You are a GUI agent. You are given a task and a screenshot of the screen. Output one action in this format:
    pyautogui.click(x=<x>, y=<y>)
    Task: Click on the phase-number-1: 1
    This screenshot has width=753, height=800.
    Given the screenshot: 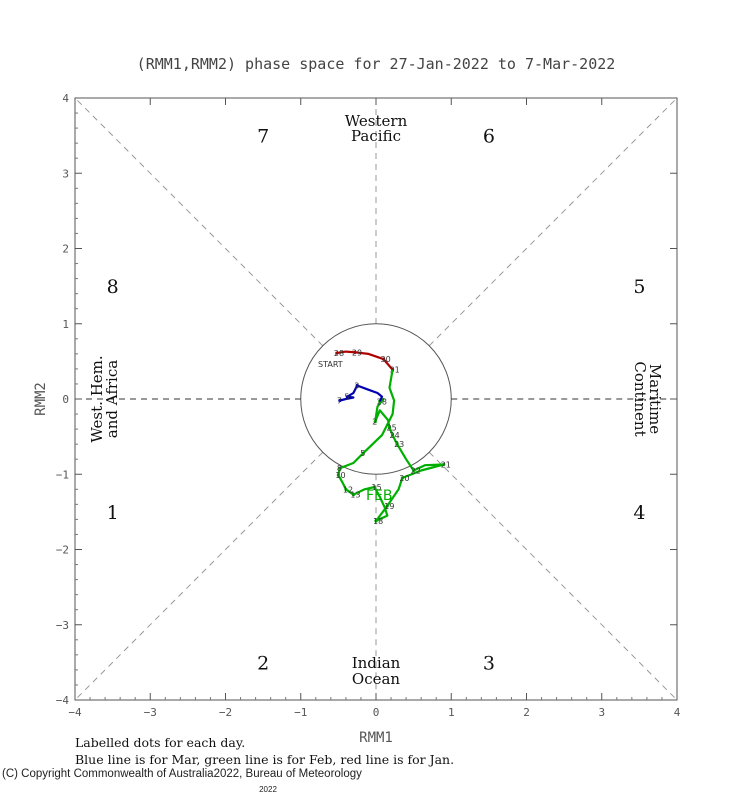 What is the action you would take?
    pyautogui.click(x=113, y=513)
    